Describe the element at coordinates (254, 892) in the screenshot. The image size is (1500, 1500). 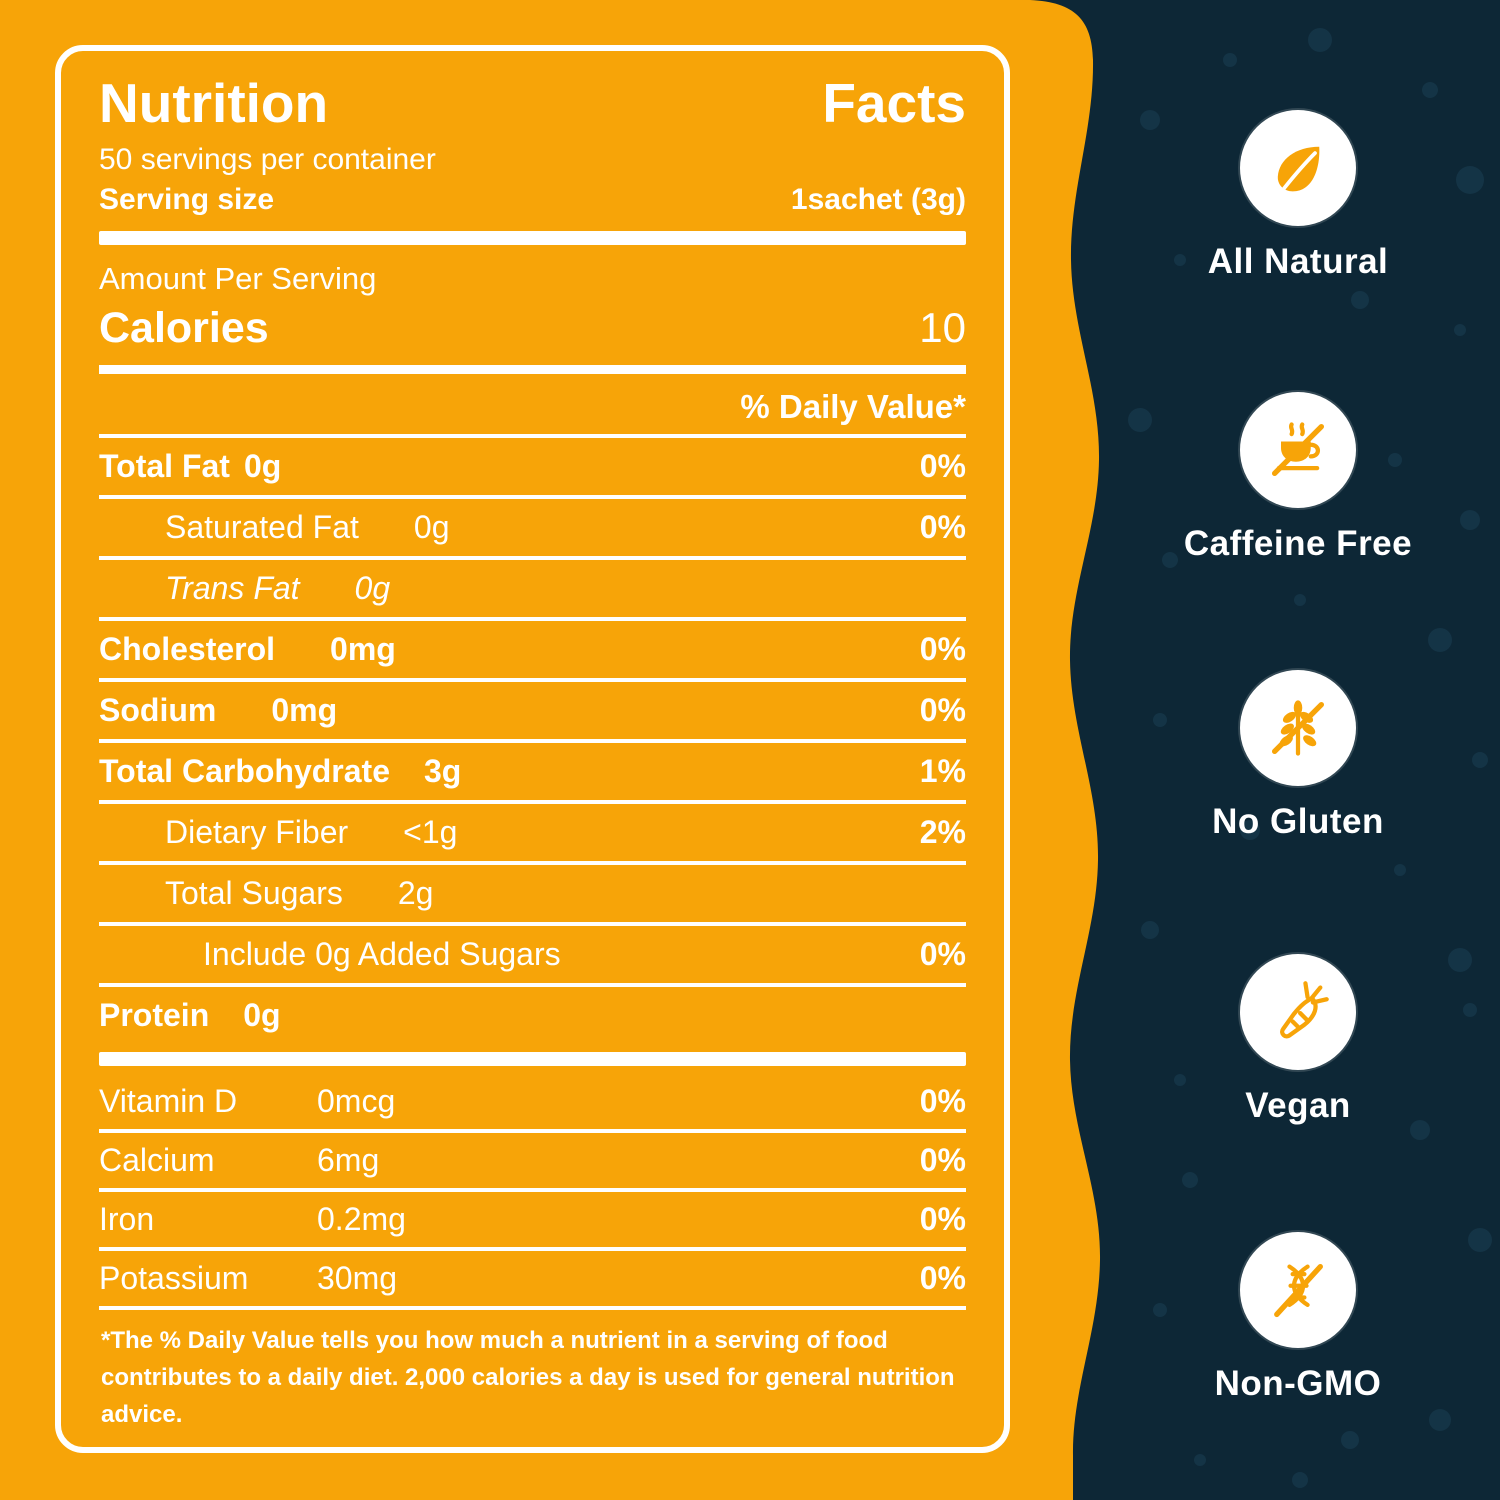
I see `nutrient-name: Total Sugars` at that location.